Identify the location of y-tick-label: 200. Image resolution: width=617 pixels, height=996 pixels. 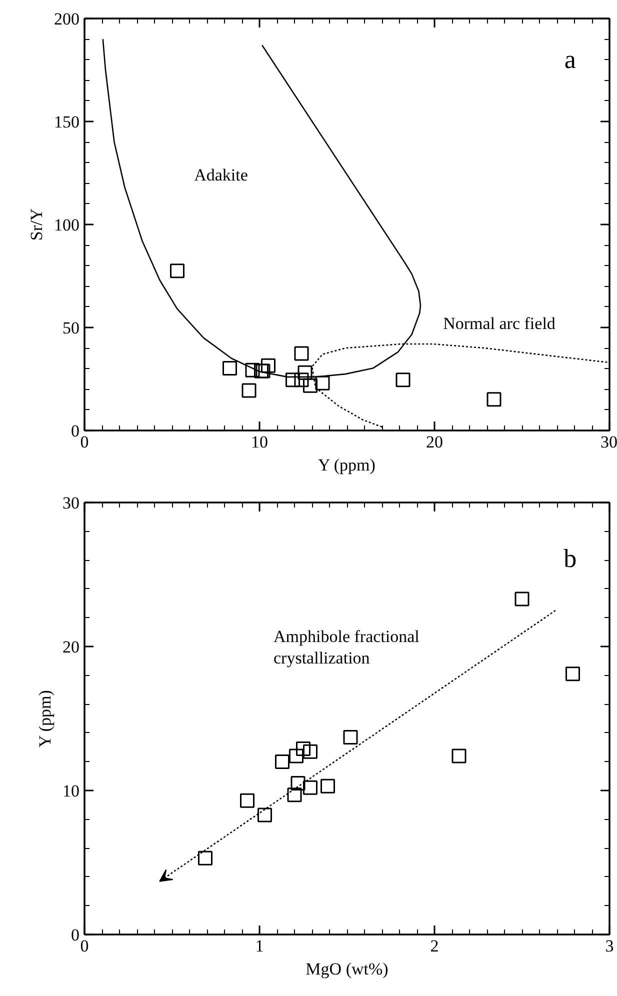
(67, 19).